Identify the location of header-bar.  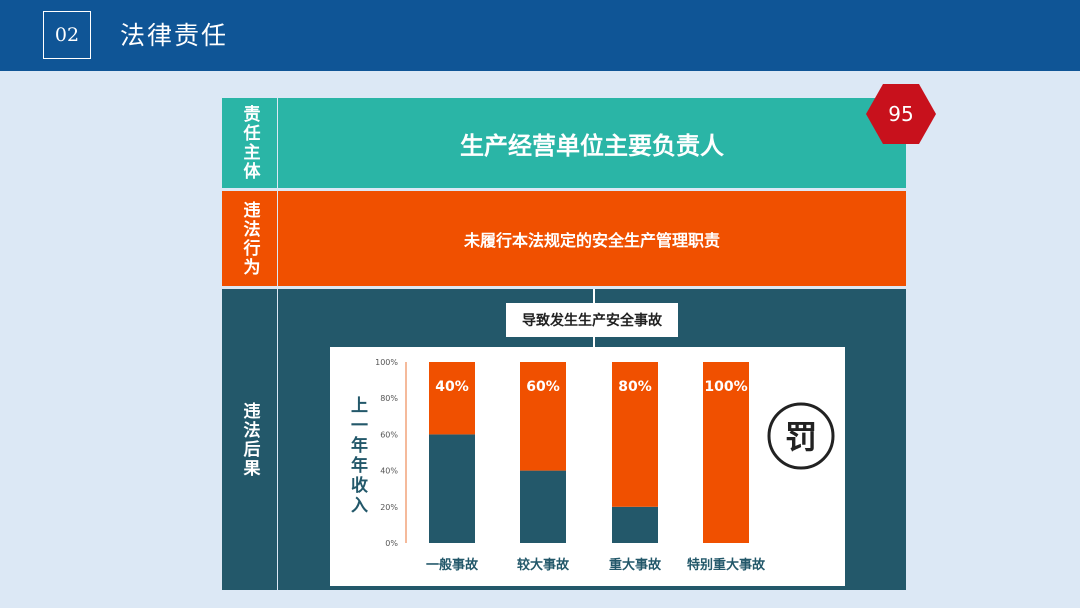
(540, 35).